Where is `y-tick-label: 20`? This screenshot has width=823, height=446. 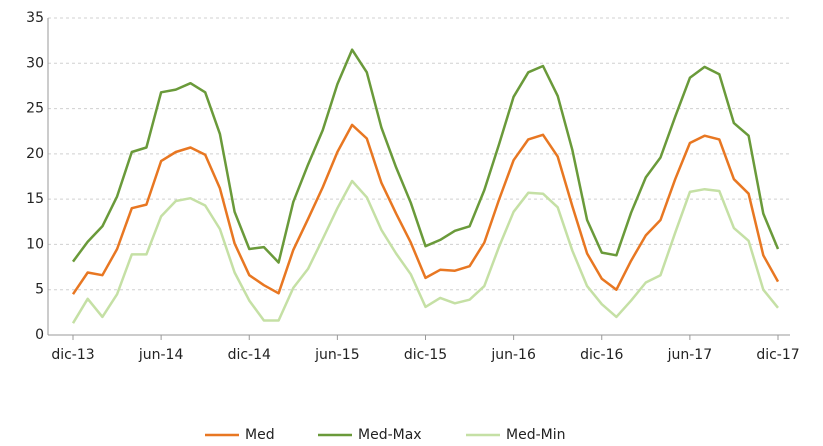 y-tick-label: 20 is located at coordinates (35, 154).